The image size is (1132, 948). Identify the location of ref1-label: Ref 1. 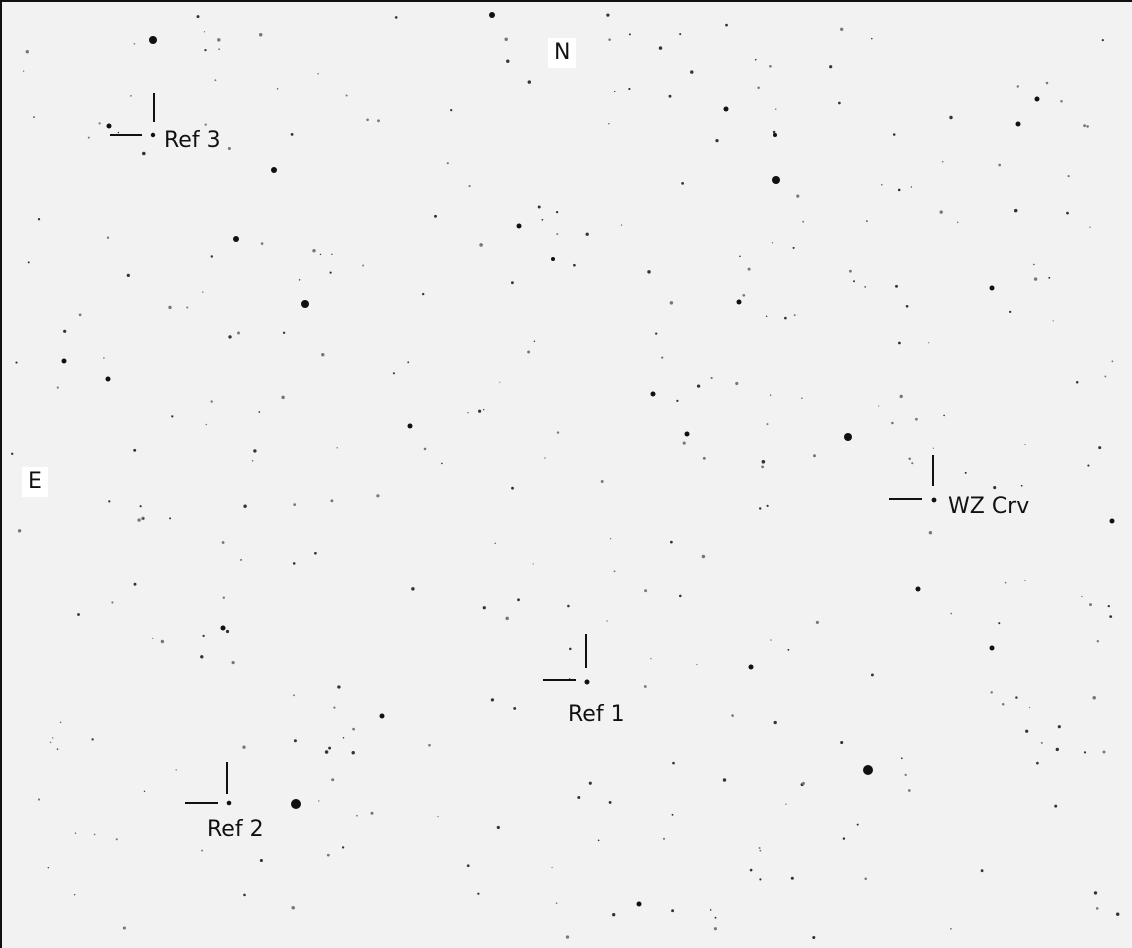
(596, 714).